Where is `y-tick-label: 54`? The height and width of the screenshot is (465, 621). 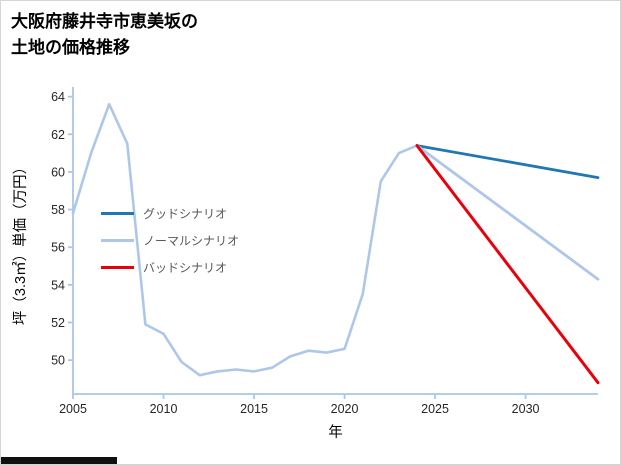 y-tick-label: 54 is located at coordinates (58, 285).